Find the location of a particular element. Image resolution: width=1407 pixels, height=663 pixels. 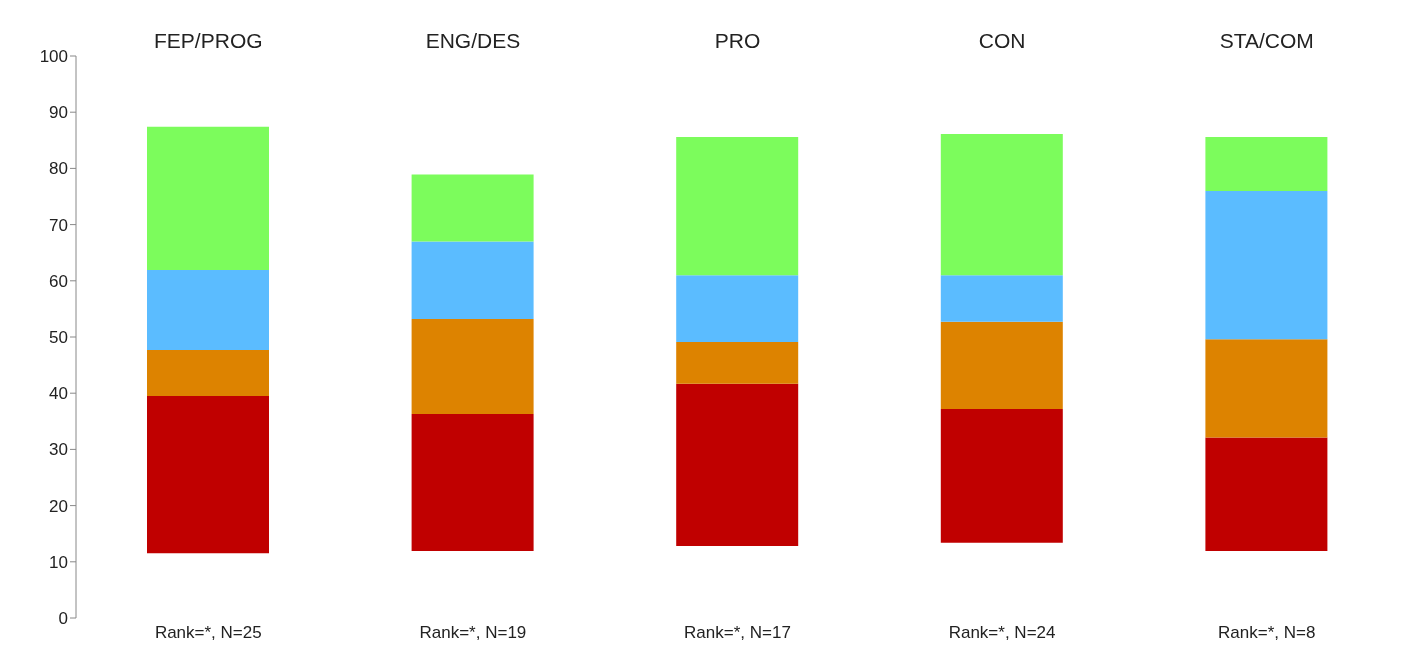

y-tick-label: 10 is located at coordinates (58, 562).